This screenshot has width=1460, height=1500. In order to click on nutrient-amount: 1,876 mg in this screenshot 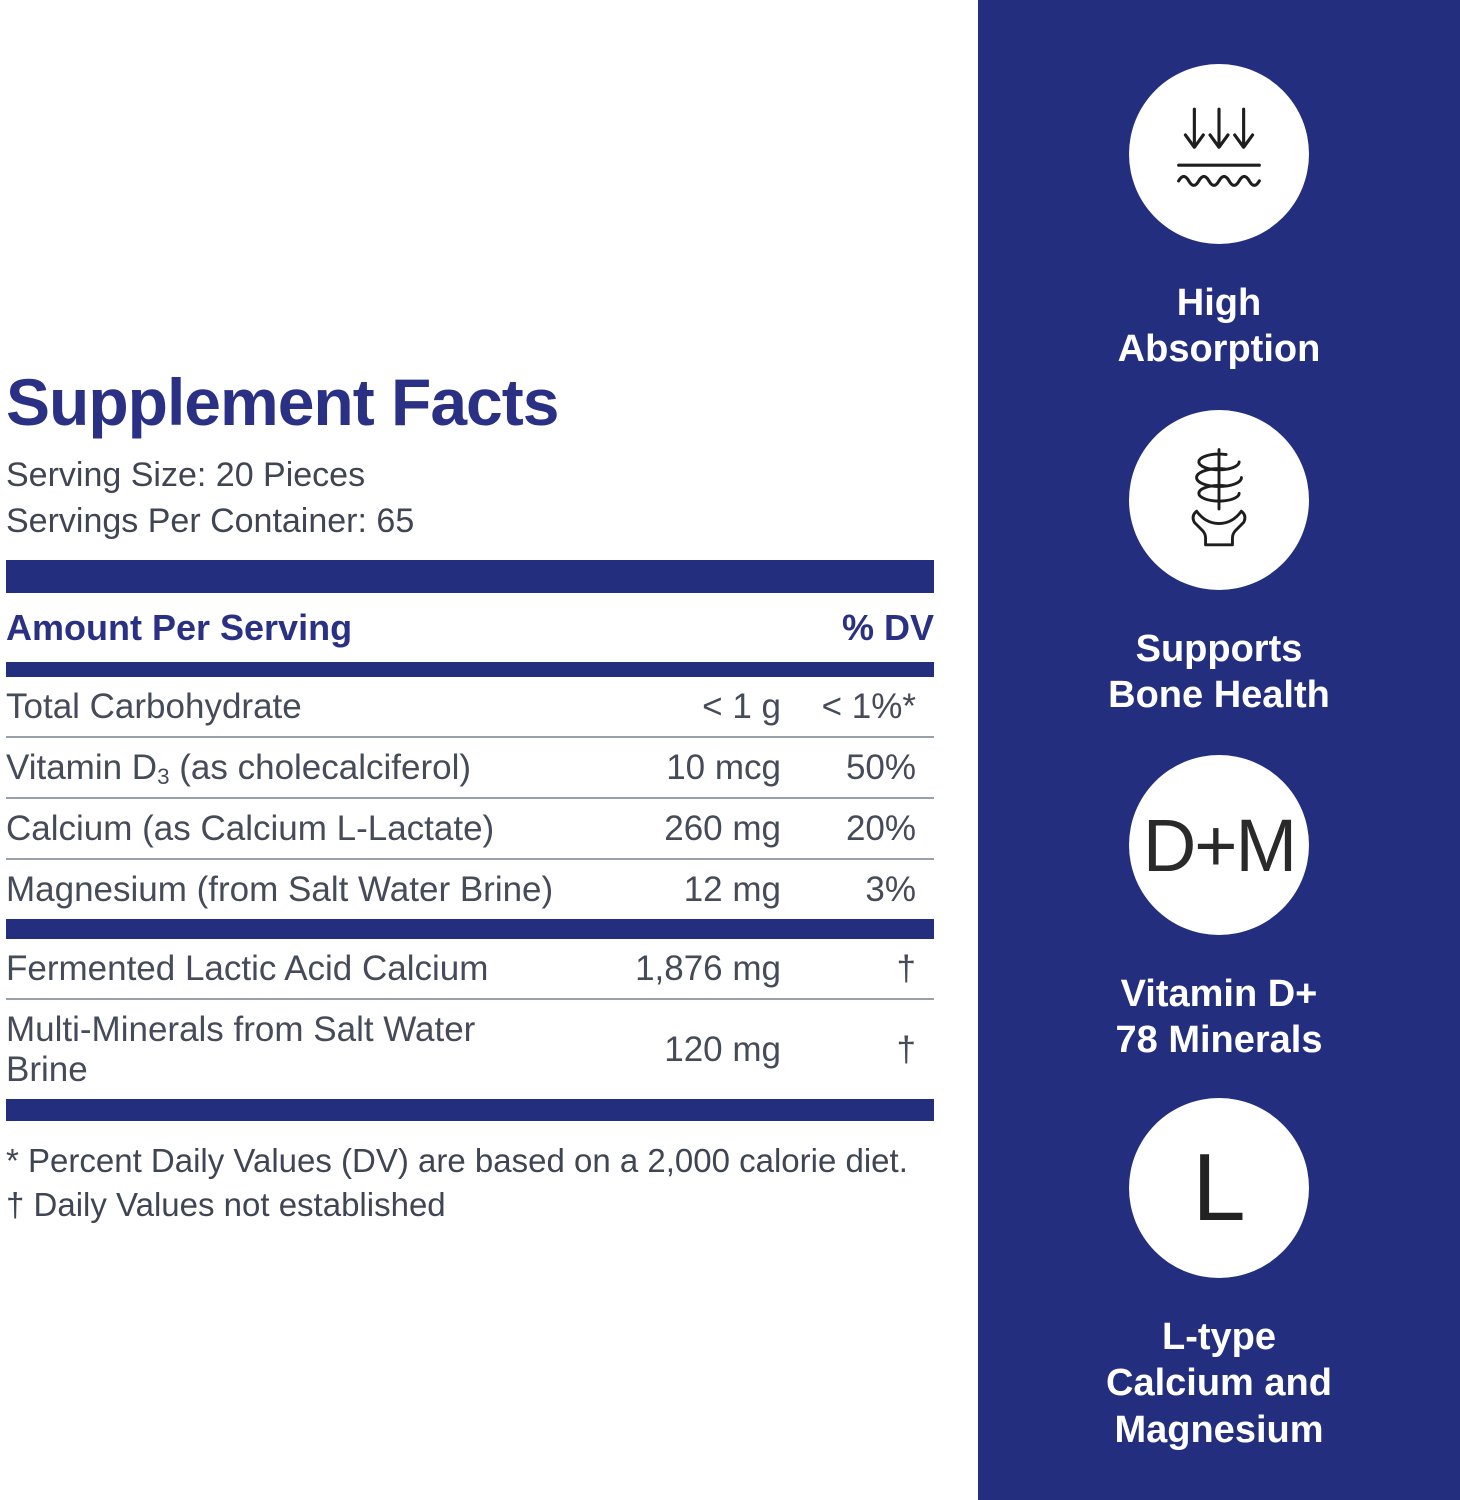, I will do `click(708, 969)`.